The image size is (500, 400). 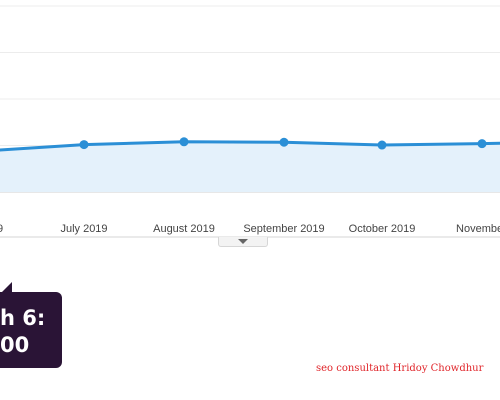 I want to click on chevron-down-icon, so click(x=243, y=241).